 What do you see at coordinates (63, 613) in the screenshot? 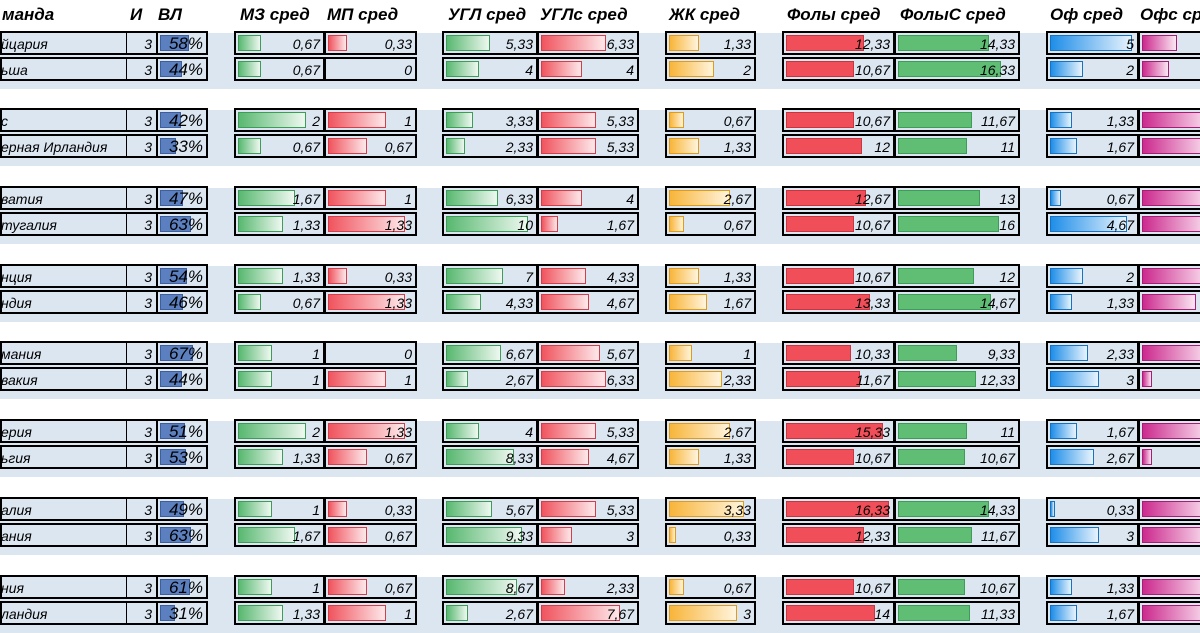
I see `cell-team: ландия` at bounding box center [63, 613].